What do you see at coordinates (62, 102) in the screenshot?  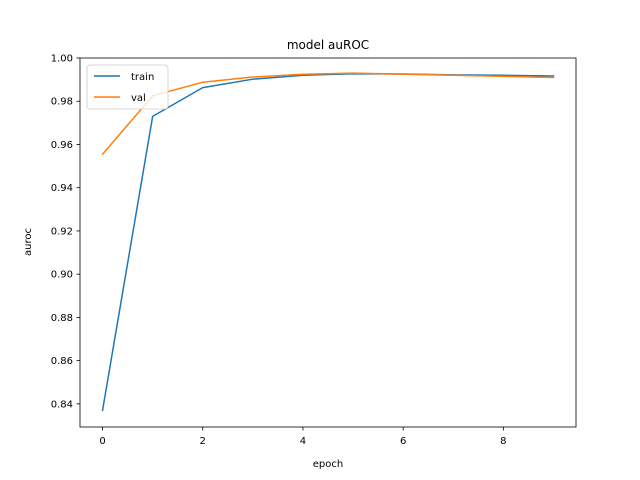 I see `y-tick-label: 0.98` at bounding box center [62, 102].